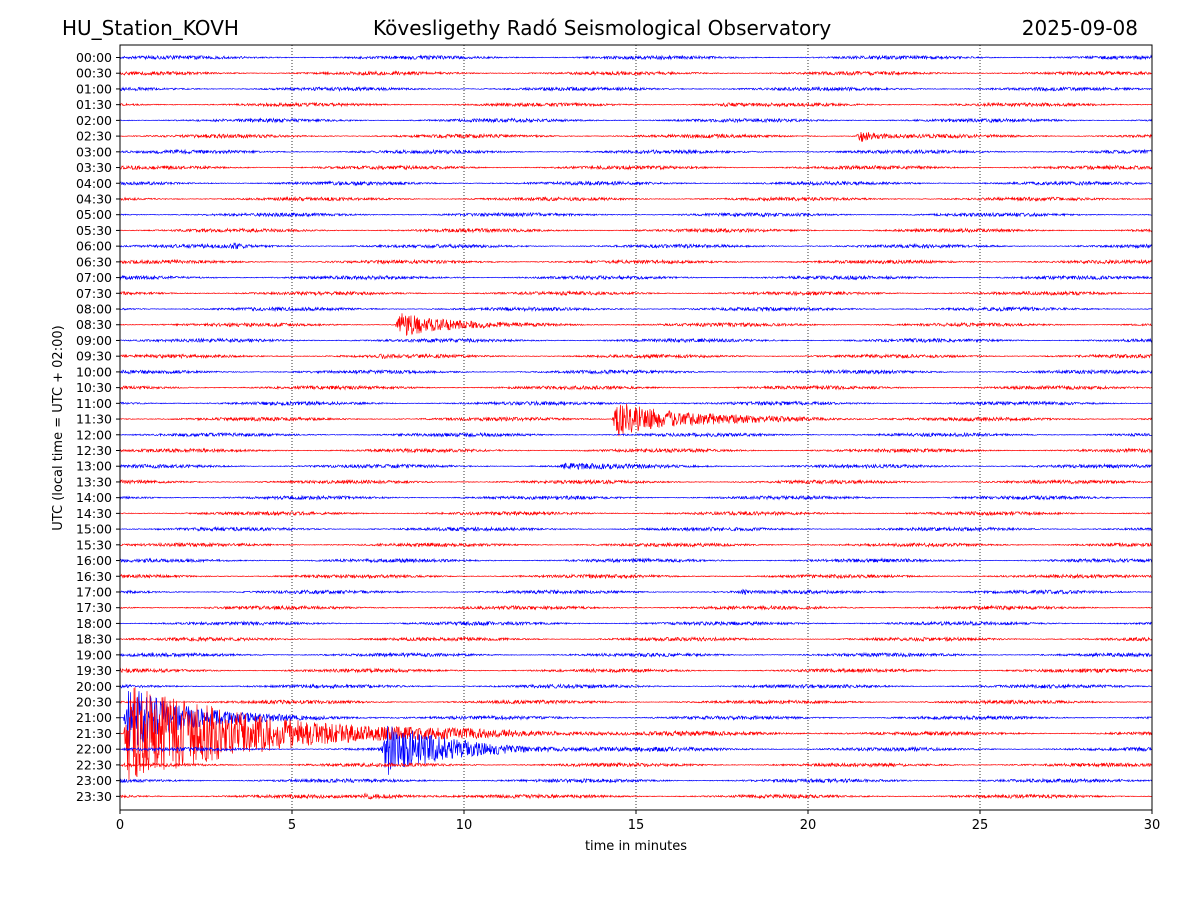 This screenshot has width=1200, height=900. Describe the element at coordinates (94, 749) in the screenshot. I see `row-label-22:00: 22:00` at that location.